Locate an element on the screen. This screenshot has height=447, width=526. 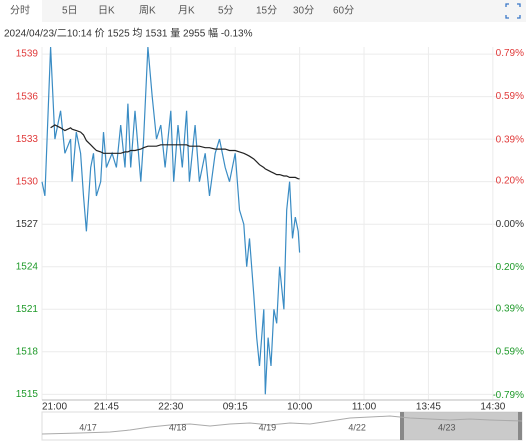
navigator-date: 4/19 is located at coordinates (268, 427).